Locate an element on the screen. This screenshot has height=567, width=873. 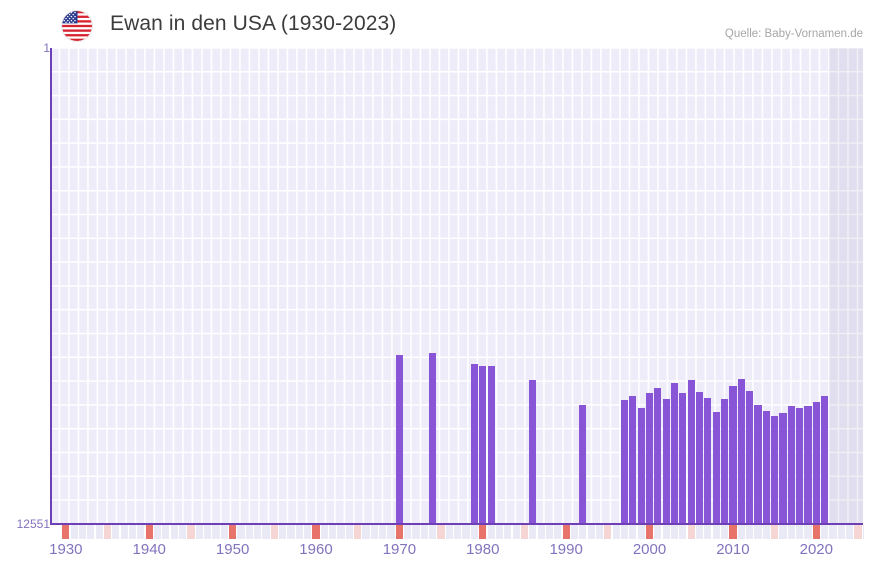
x-tick-label: 1990 is located at coordinates (566, 549).